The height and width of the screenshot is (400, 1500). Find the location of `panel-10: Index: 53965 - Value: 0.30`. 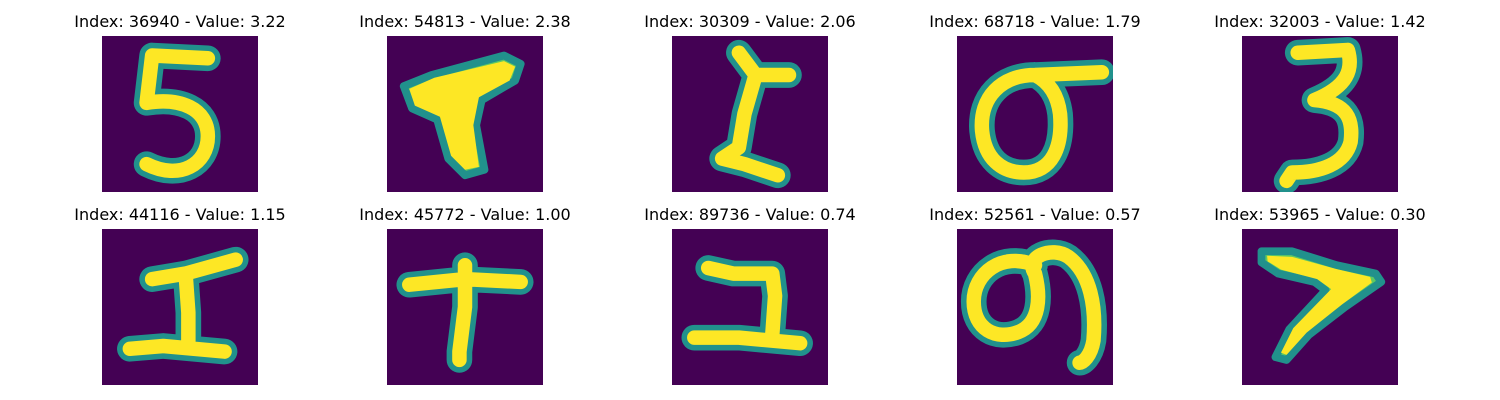

panel-10: Index: 53965 - Value: 0.30 is located at coordinates (1320, 295).